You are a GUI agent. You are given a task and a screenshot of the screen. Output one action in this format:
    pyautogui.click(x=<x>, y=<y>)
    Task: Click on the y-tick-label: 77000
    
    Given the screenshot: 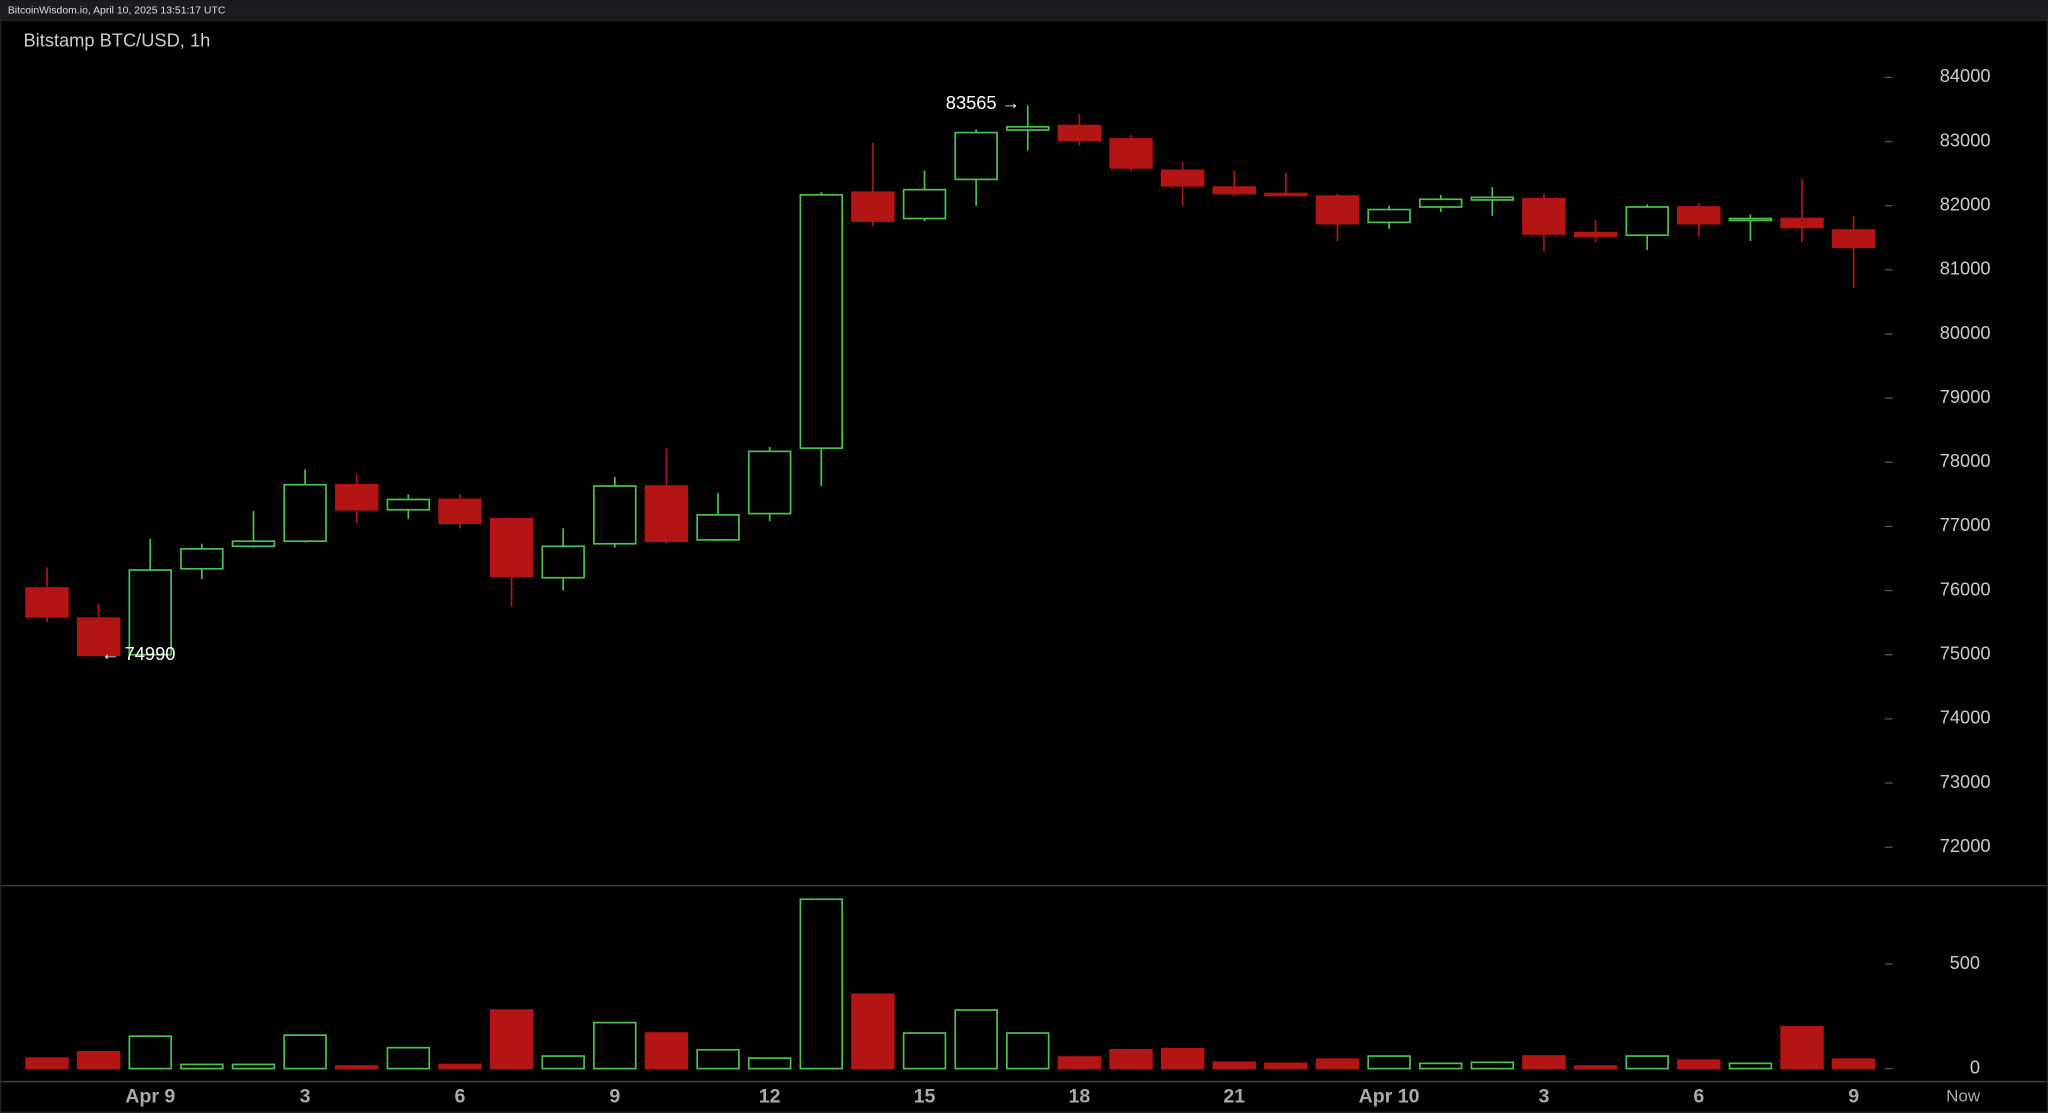 What is the action you would take?
    pyautogui.click(x=1965, y=524)
    